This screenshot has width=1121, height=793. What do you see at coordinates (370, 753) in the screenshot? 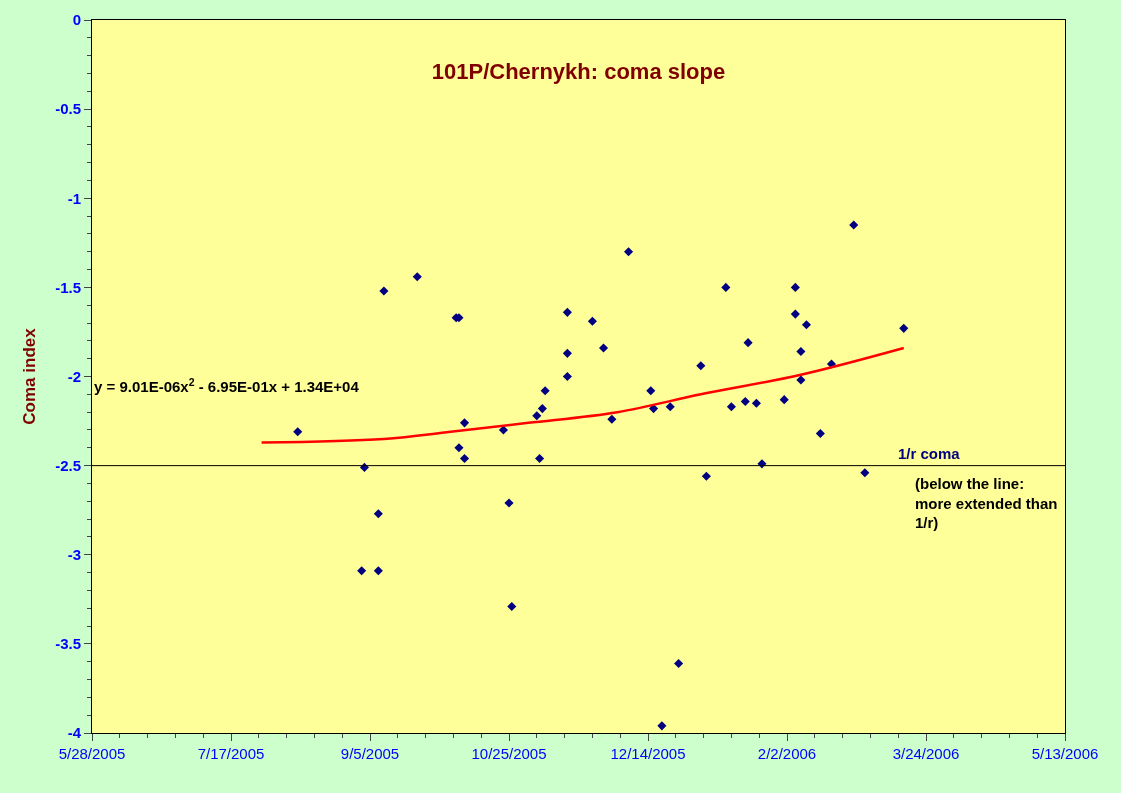
I see `x-tick-label: 9/5/2005` at bounding box center [370, 753].